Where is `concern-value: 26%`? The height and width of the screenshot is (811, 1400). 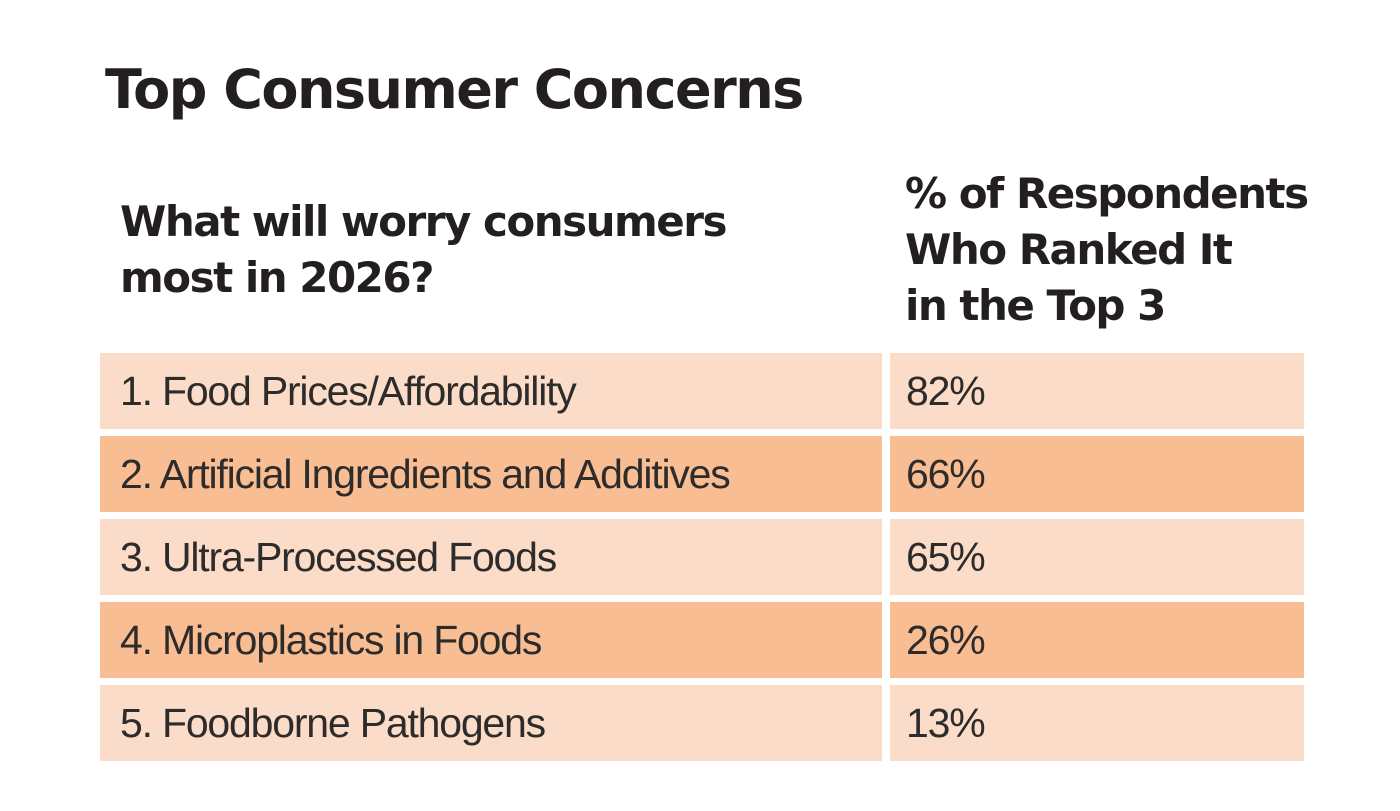
concern-value: 26% is located at coordinates (1097, 640).